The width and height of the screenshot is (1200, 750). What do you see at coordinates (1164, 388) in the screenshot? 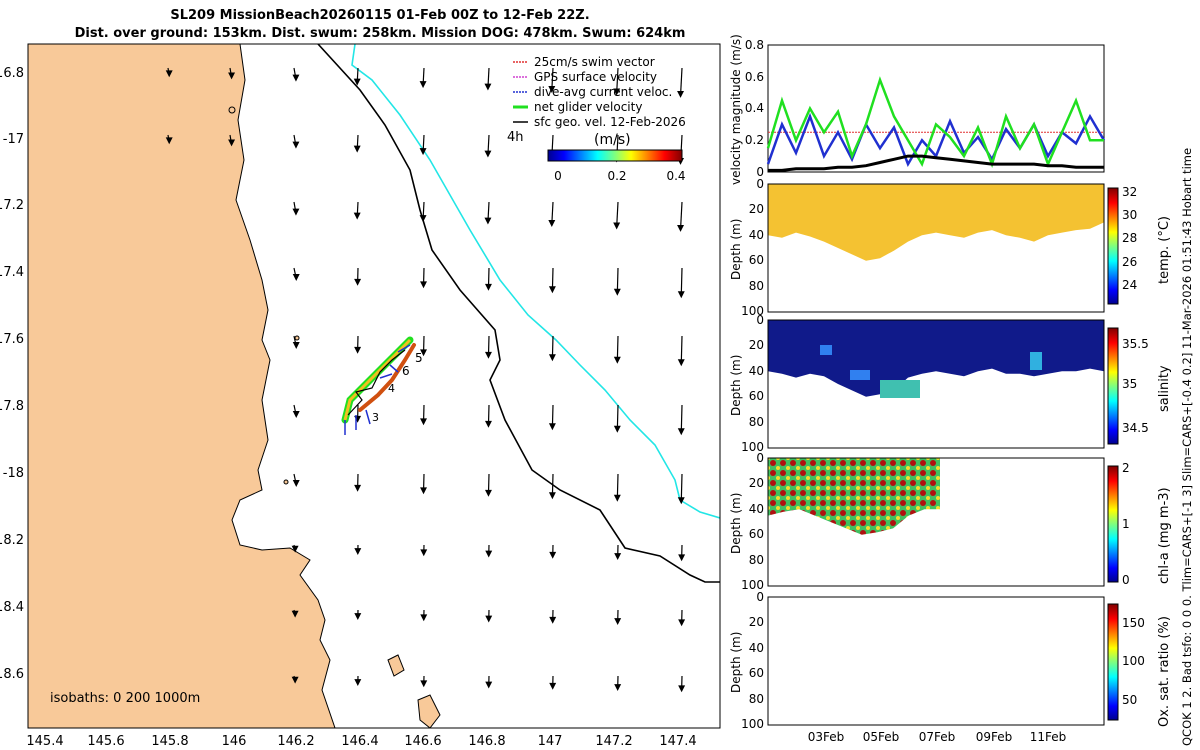
I see `cbar-label-salinity: salinity` at bounding box center [1164, 388].